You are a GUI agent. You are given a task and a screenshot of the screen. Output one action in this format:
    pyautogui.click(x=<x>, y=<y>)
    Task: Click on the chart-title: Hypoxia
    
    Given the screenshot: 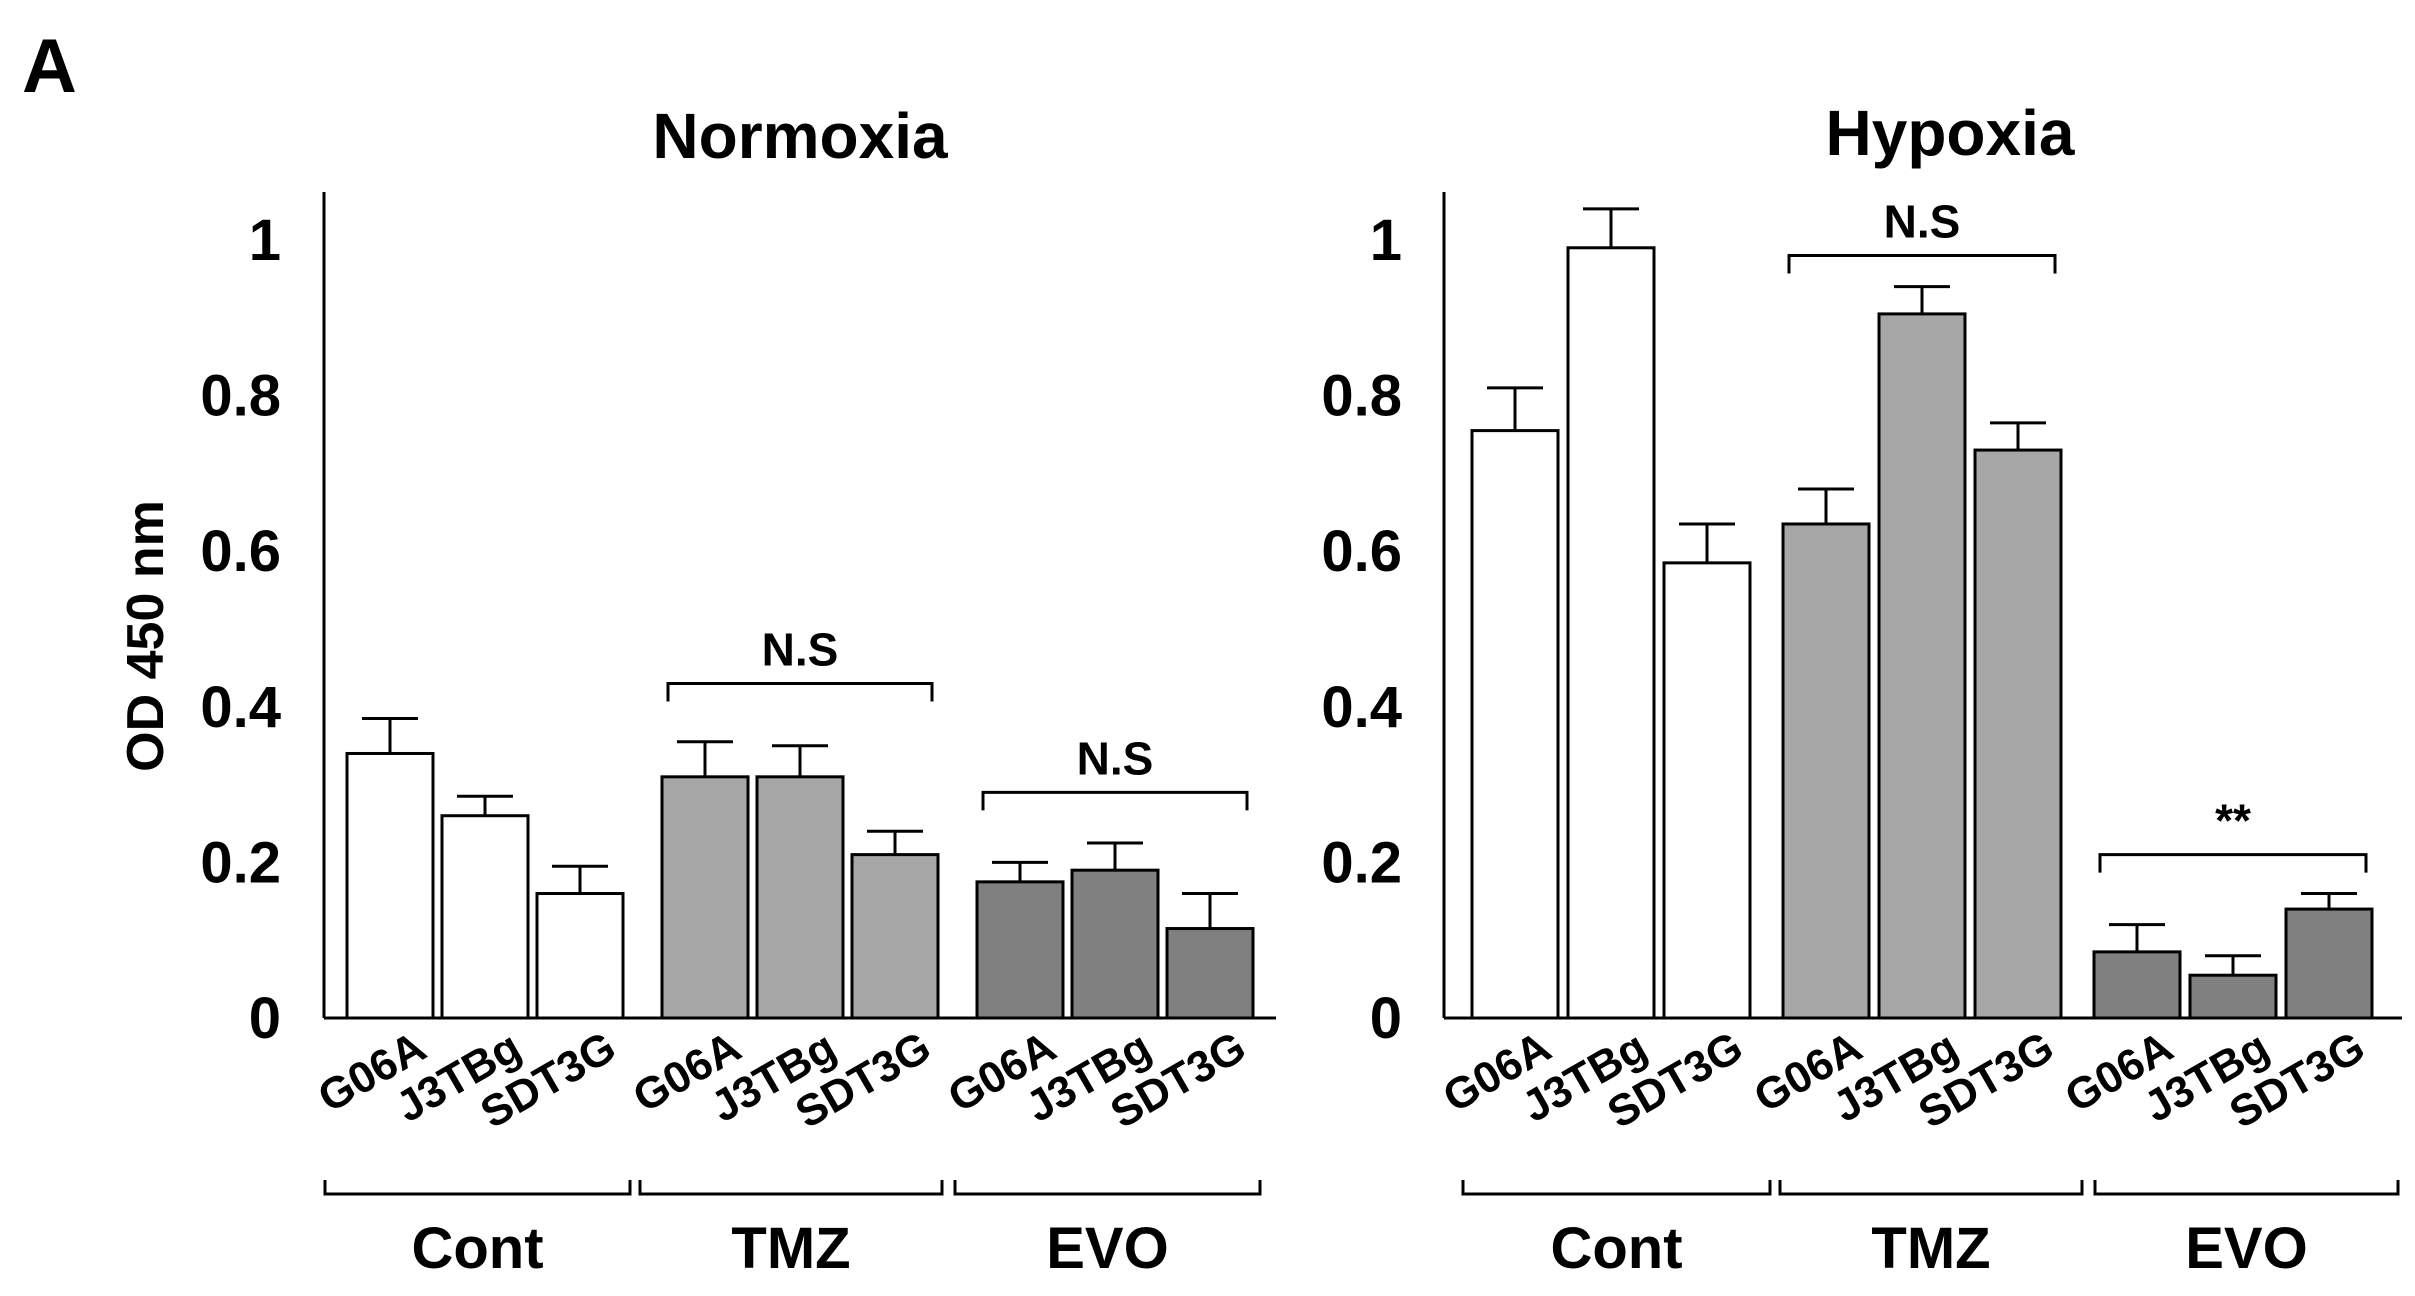 What is the action you would take?
    pyautogui.click(x=1950, y=133)
    